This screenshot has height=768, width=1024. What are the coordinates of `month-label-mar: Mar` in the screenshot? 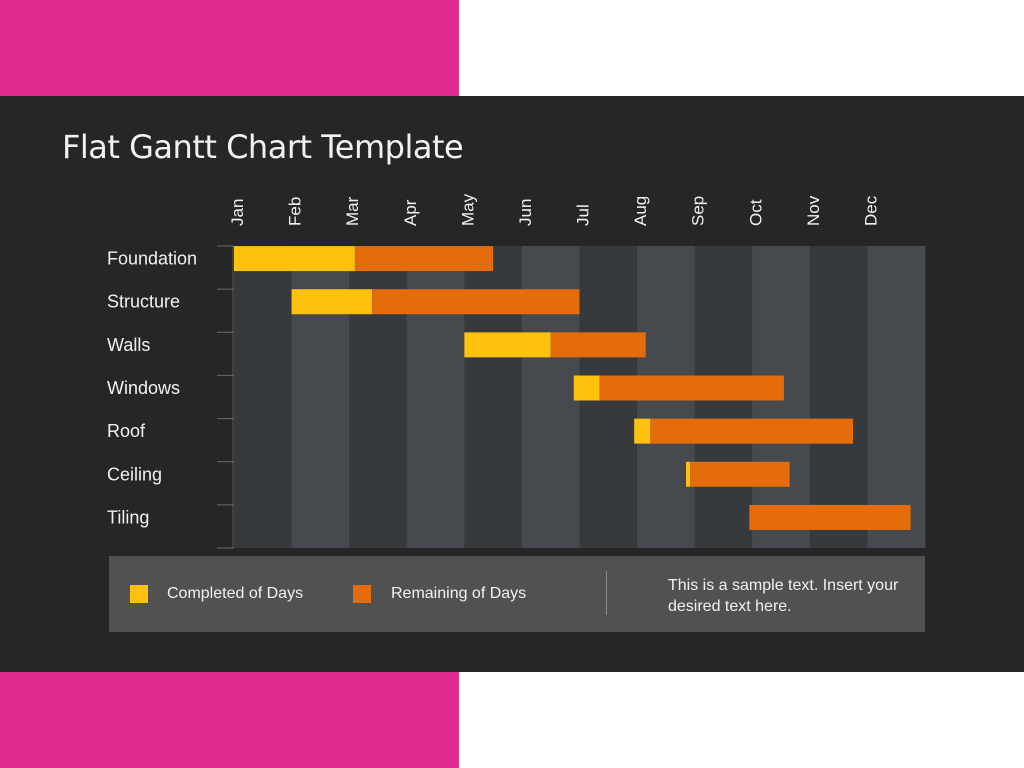 It's located at (352, 211).